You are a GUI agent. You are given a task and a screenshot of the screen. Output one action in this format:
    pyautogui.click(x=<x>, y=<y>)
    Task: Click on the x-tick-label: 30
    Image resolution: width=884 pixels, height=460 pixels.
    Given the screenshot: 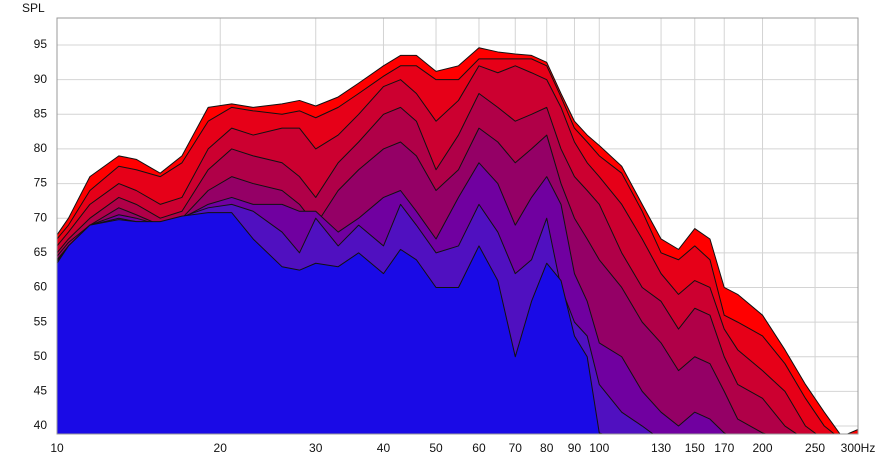 What is the action you would take?
    pyautogui.click(x=316, y=448)
    